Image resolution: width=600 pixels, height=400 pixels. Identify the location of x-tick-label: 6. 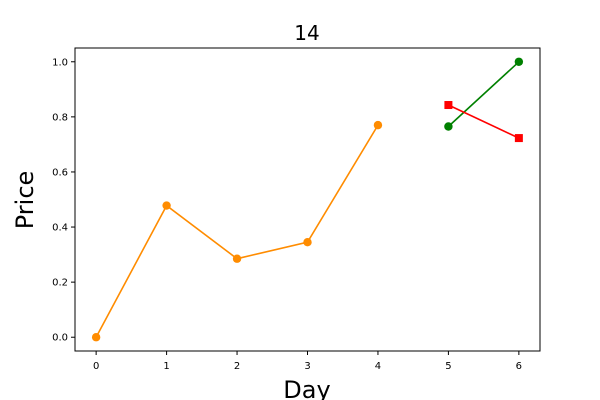
(519, 366).